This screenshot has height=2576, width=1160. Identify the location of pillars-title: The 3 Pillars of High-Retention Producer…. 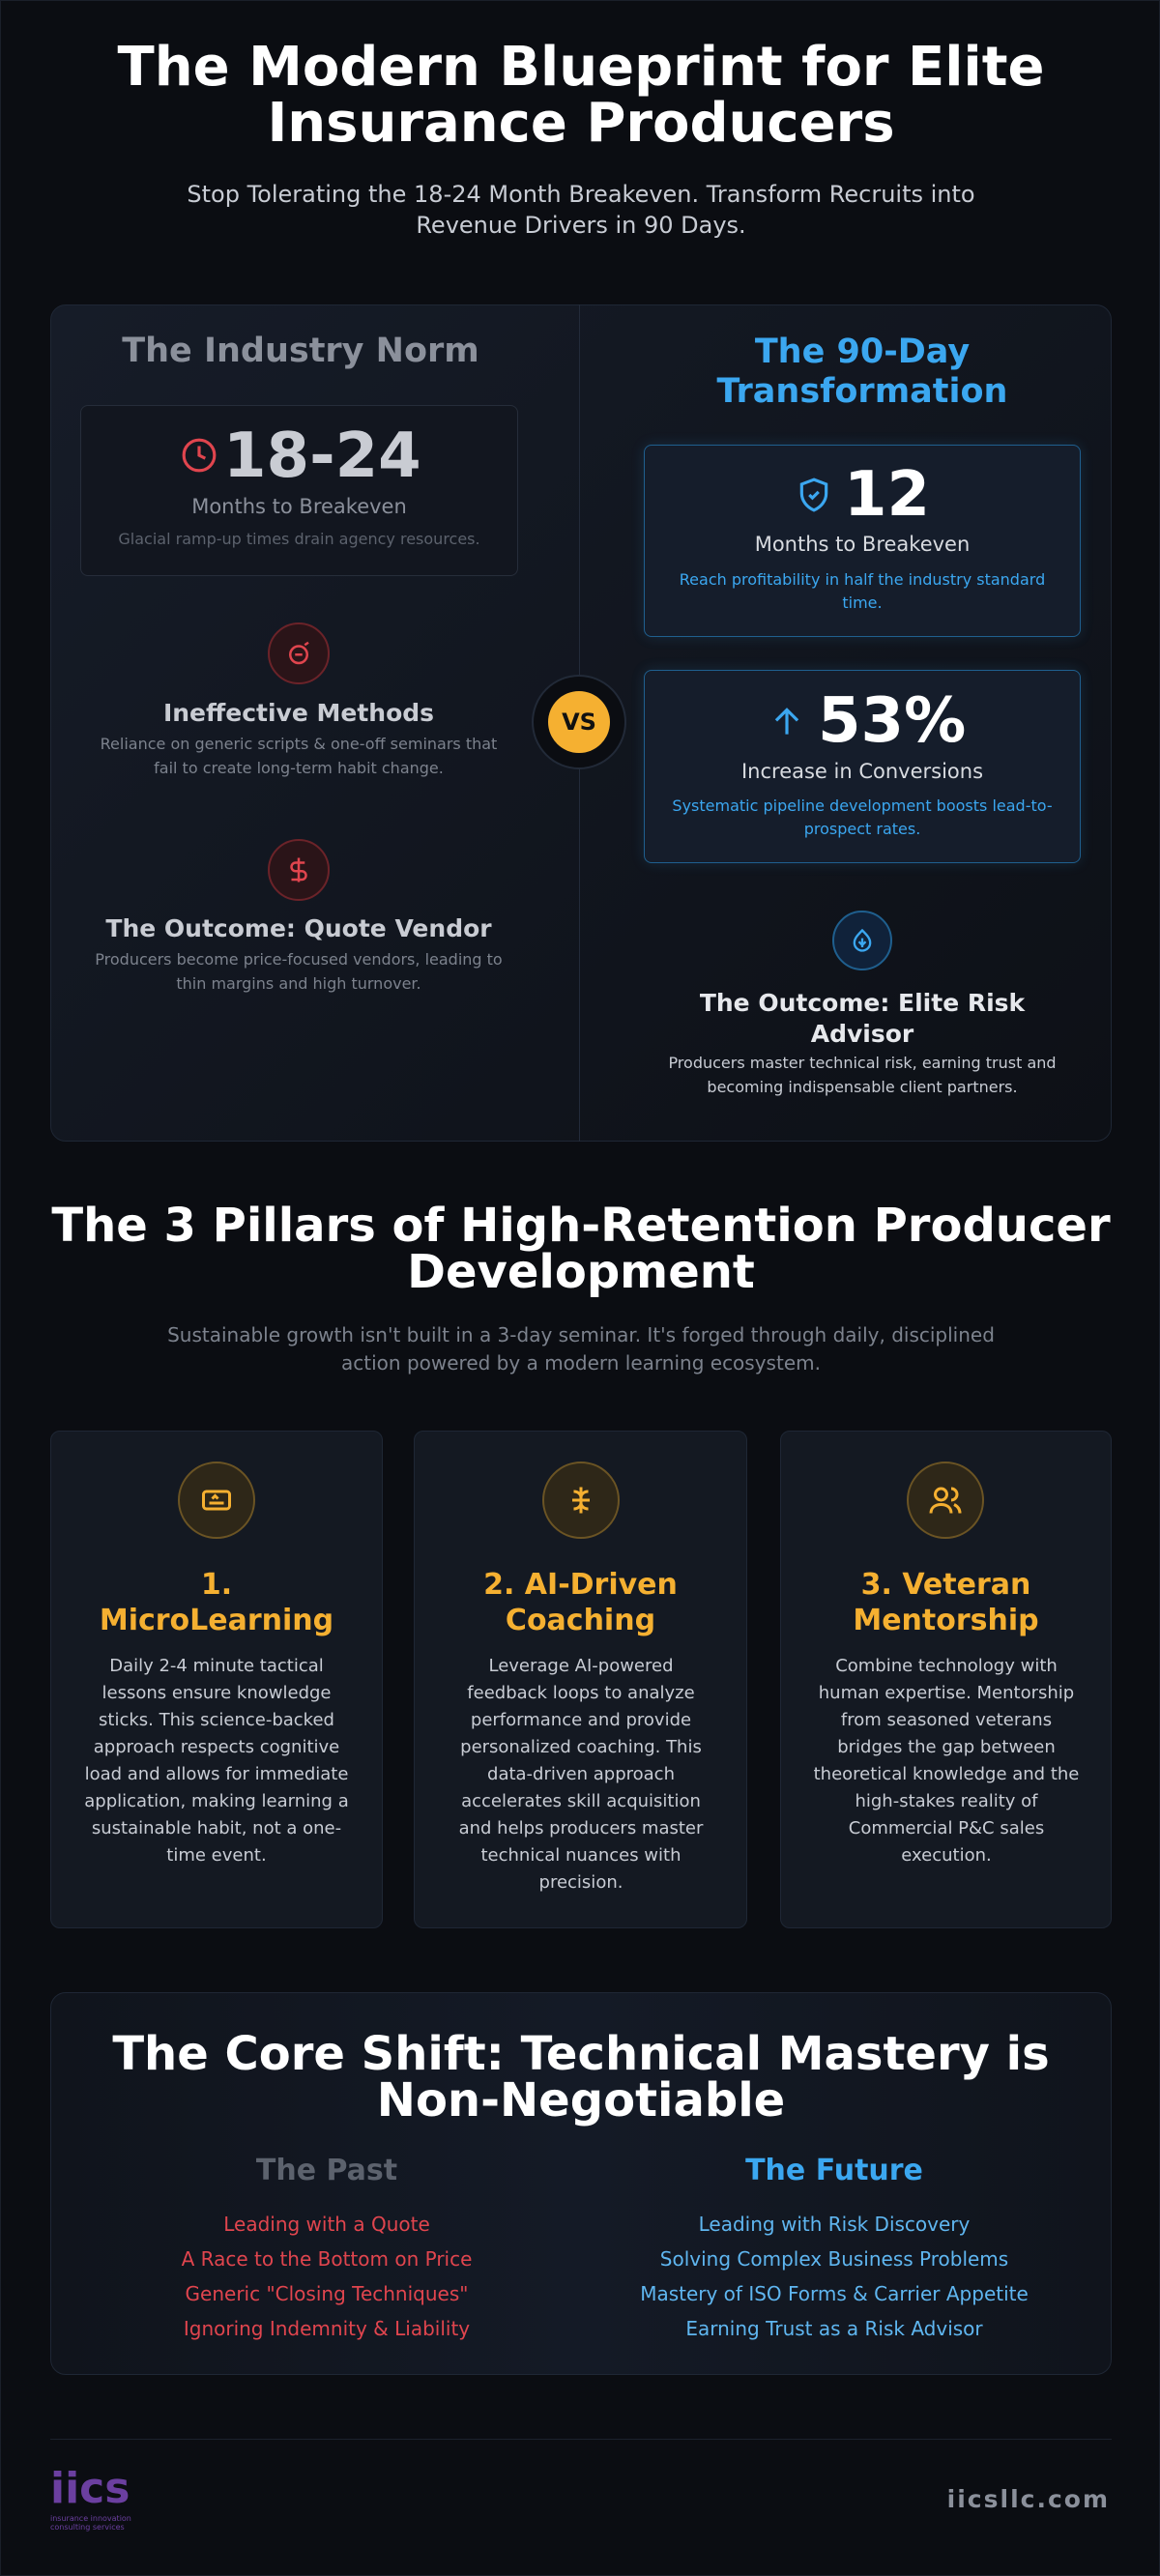
(581, 1249).